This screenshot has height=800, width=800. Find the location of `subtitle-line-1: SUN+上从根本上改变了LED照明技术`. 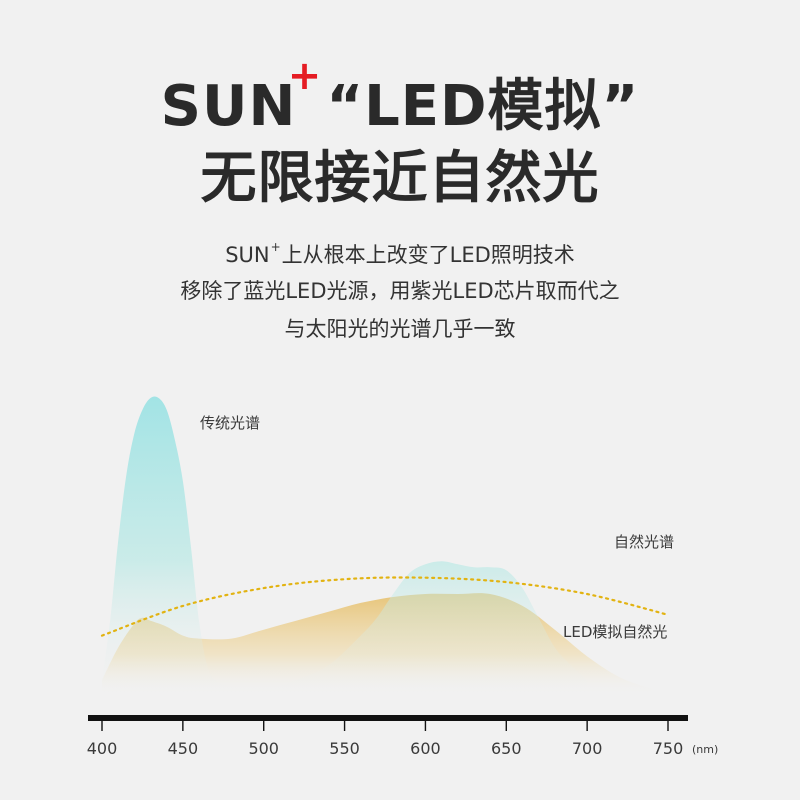

subtitle-line-1: SUN+上从根本上改变了LED照明技术 is located at coordinates (400, 251).